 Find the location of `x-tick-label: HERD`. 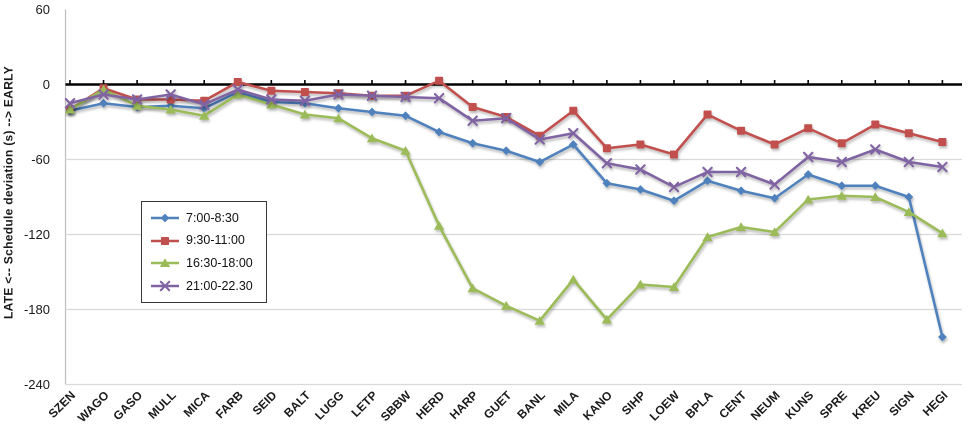

x-tick-label: HERD is located at coordinates (430, 405).